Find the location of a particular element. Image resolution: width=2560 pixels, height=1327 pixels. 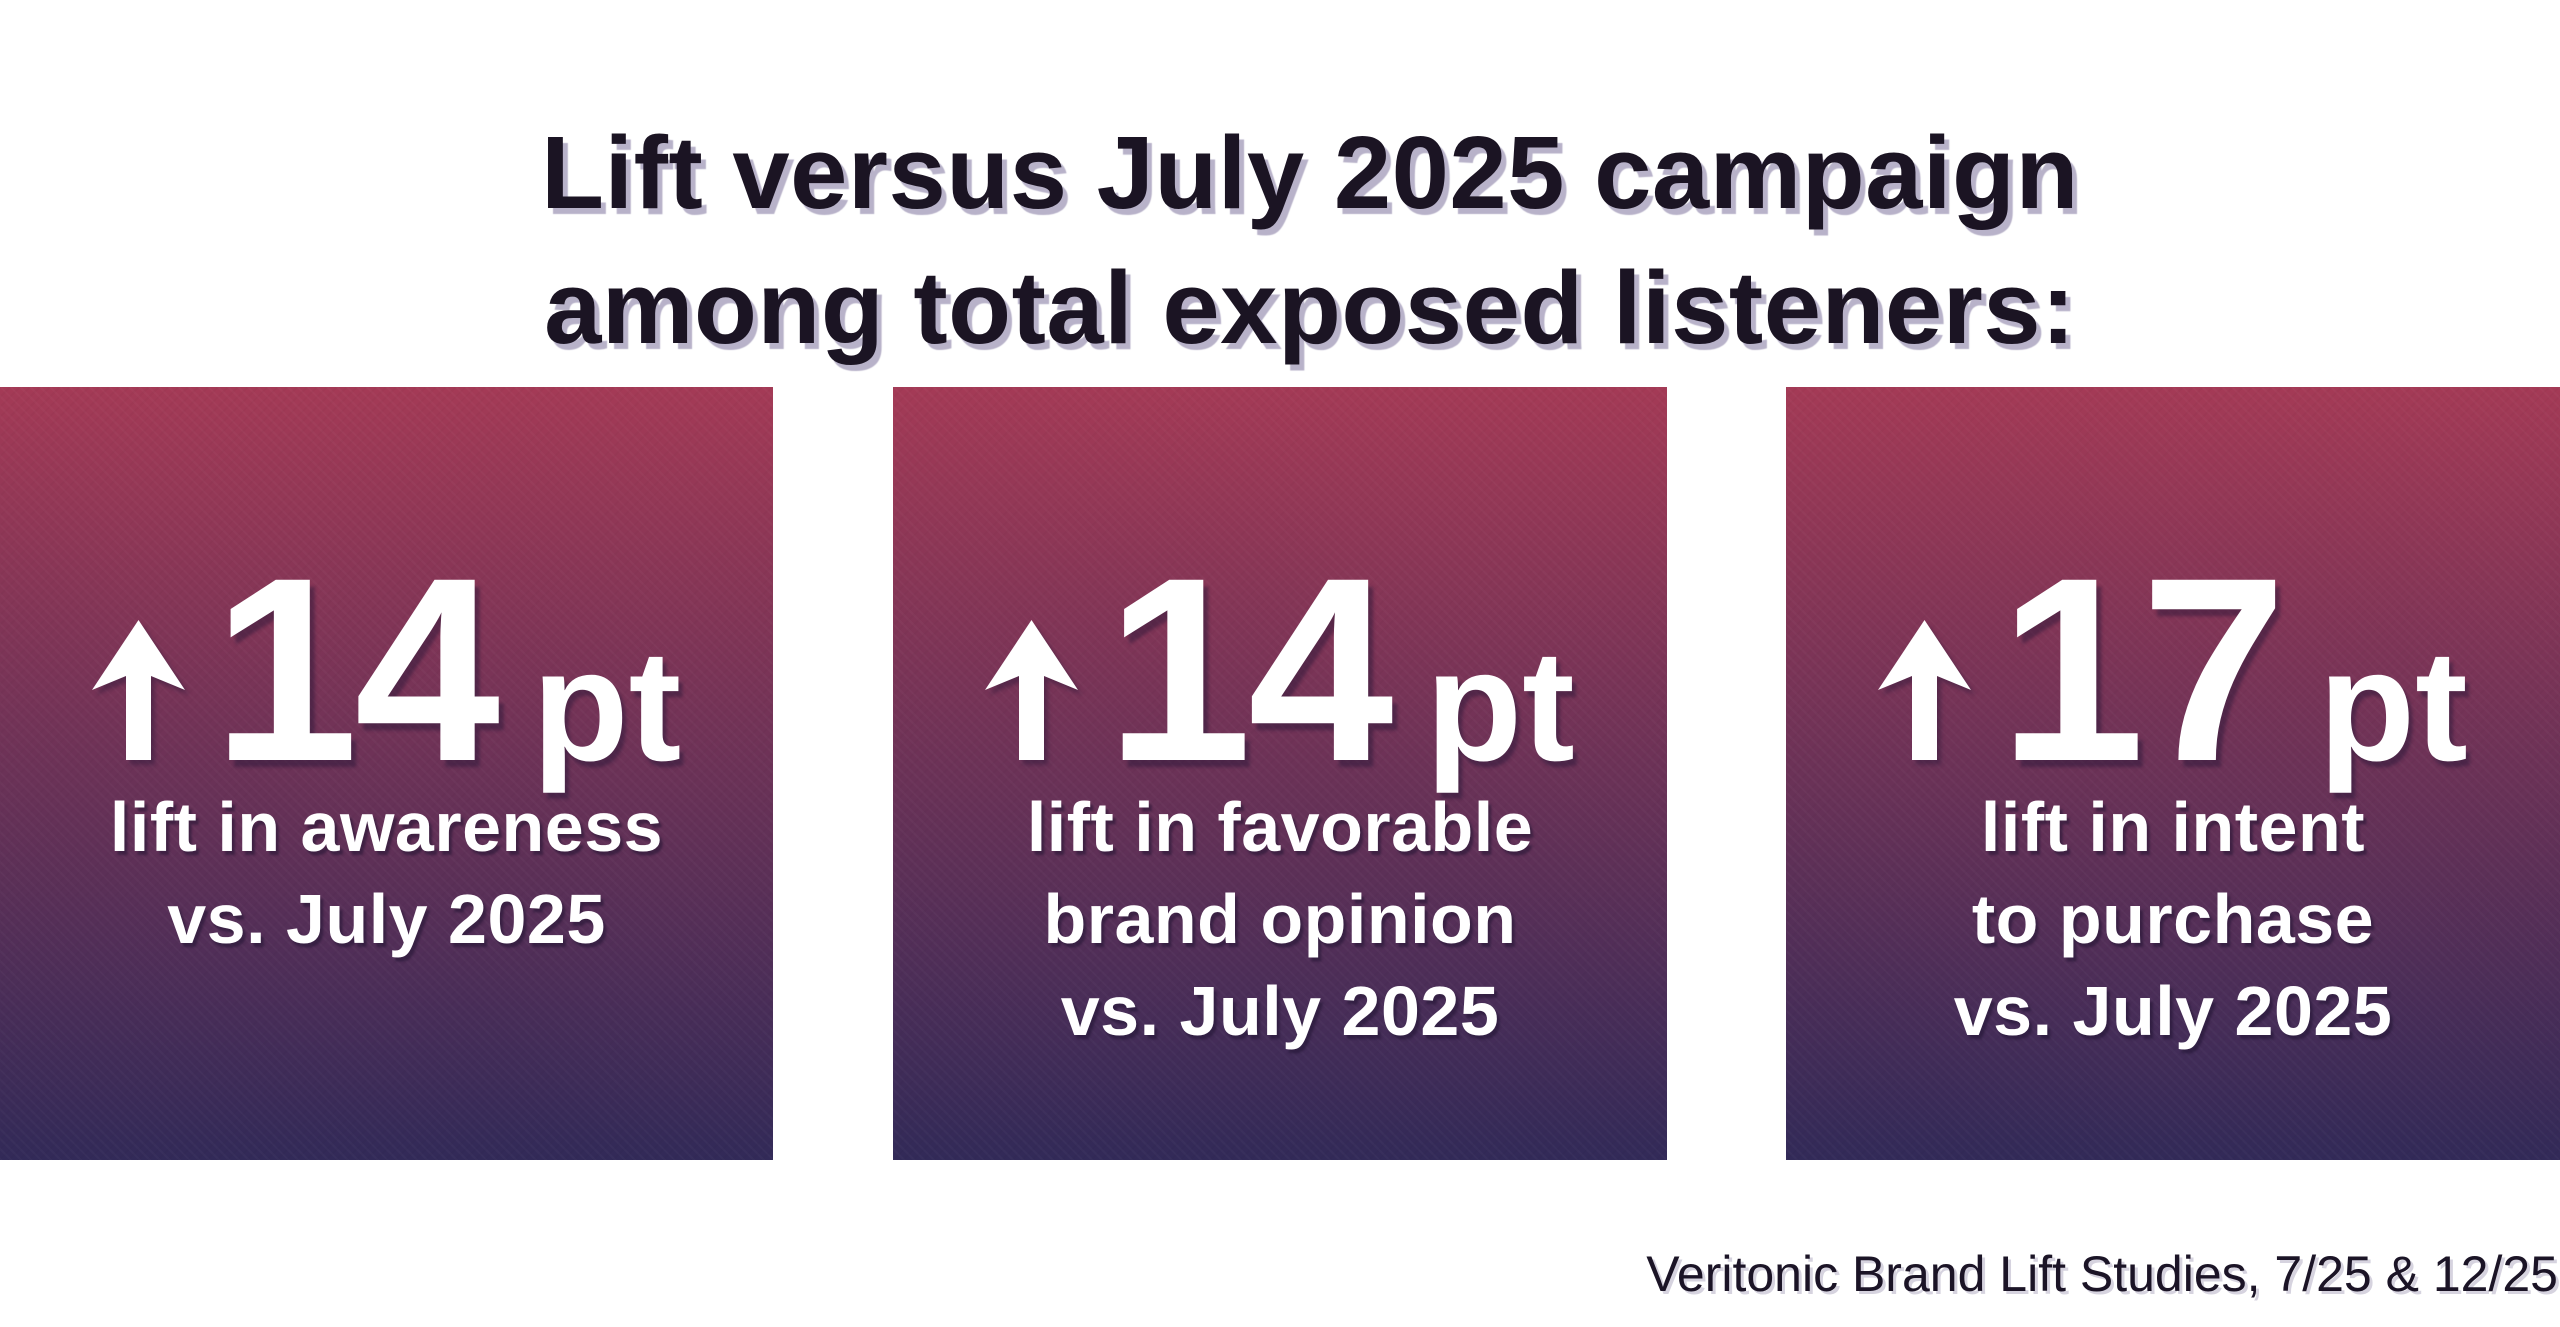

stat-caption: lift in intent to purchase vs. July 2025 is located at coordinates (2173, 919).